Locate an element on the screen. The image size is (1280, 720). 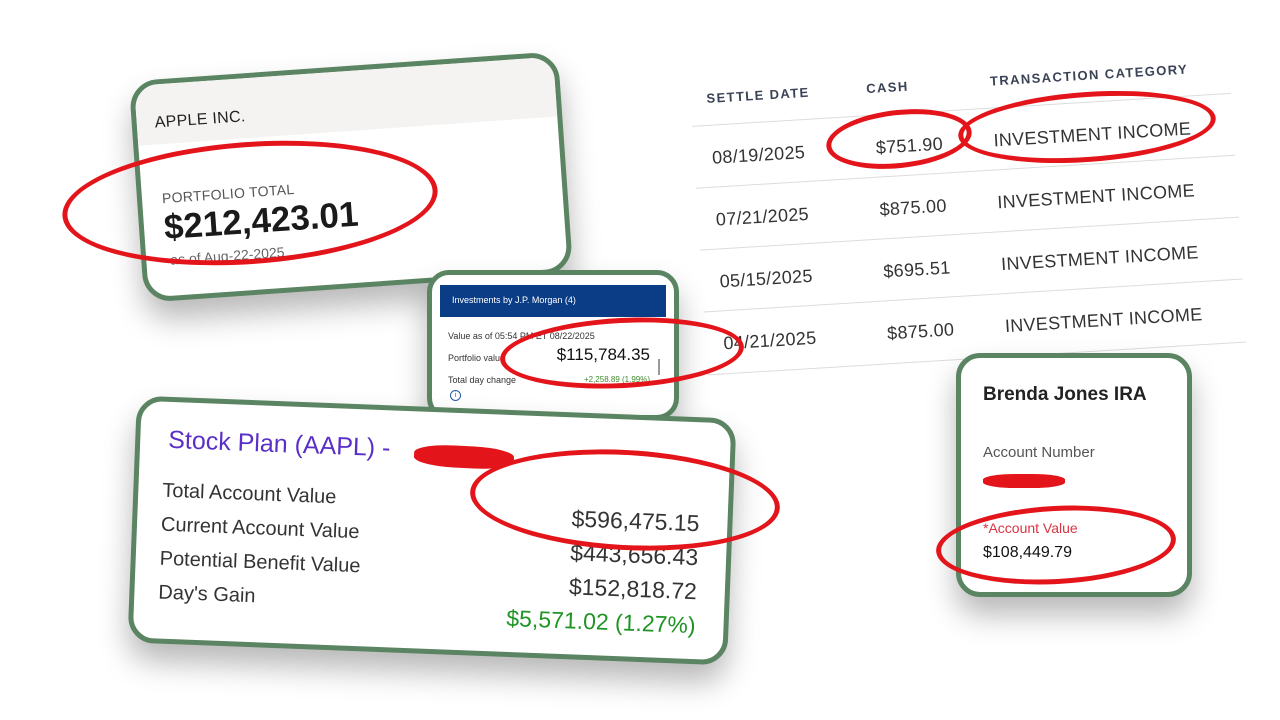
portfolio-value: $115,784.35 is located at coordinates (603, 354).